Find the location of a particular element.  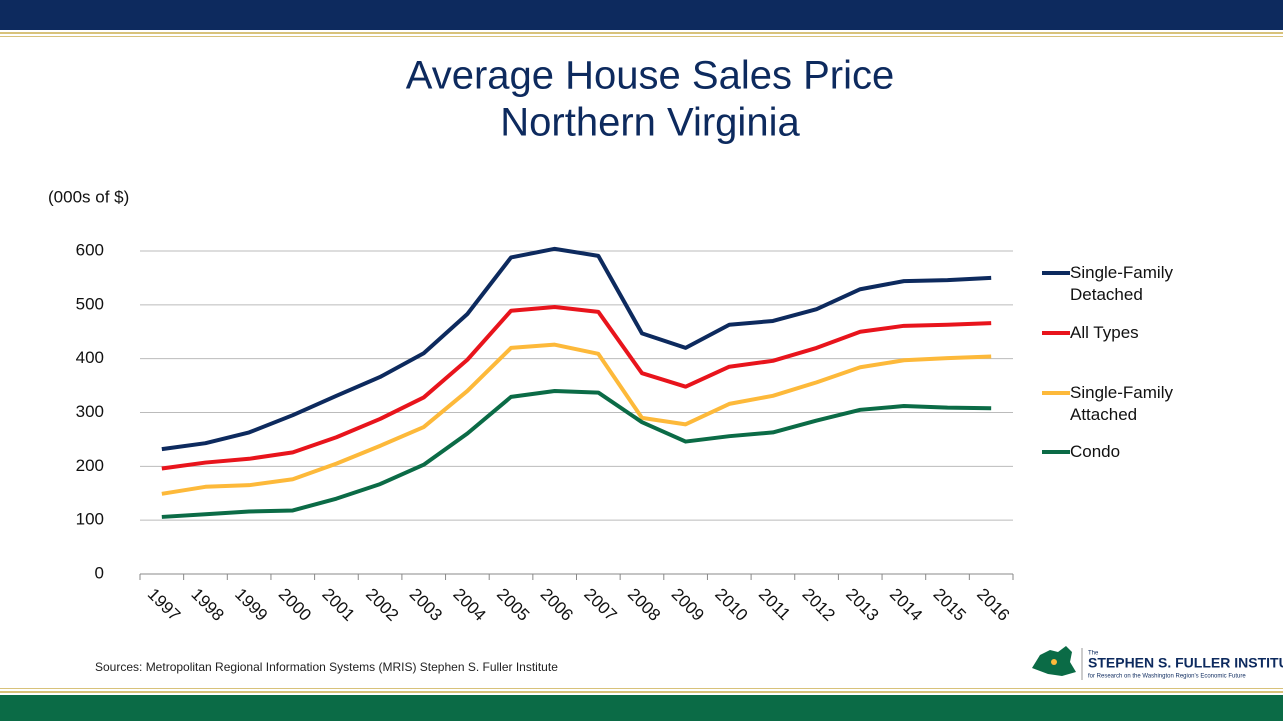

legend-item: Single-Family Attached is located at coordinates (1121, 404).